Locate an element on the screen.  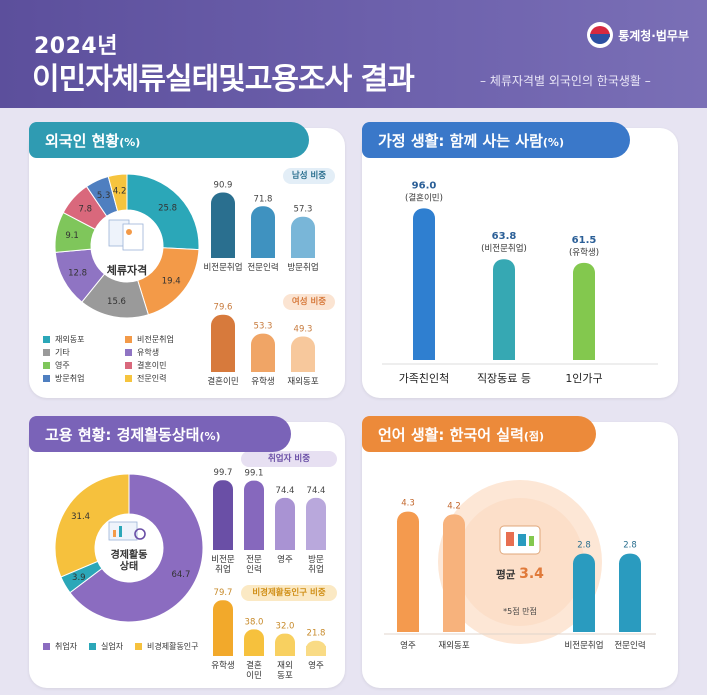
page-title: 이민자체류실태및고용조사 결과 is located at coordinates (223, 79).